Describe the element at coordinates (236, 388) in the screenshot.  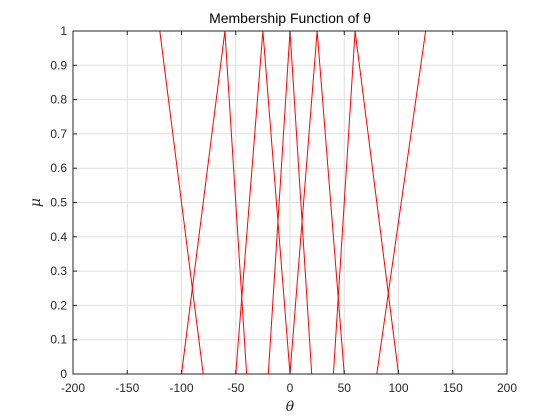
I see `x-tick-label: -50` at that location.